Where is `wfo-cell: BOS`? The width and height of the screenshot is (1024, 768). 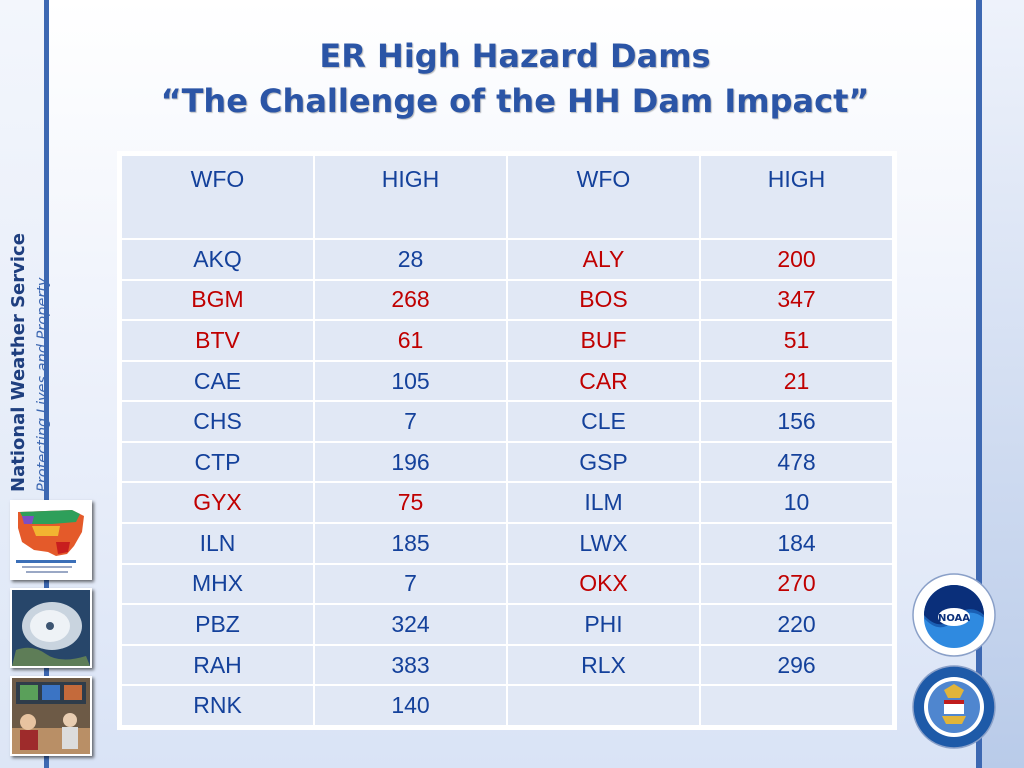 wfo-cell: BOS is located at coordinates (603, 300).